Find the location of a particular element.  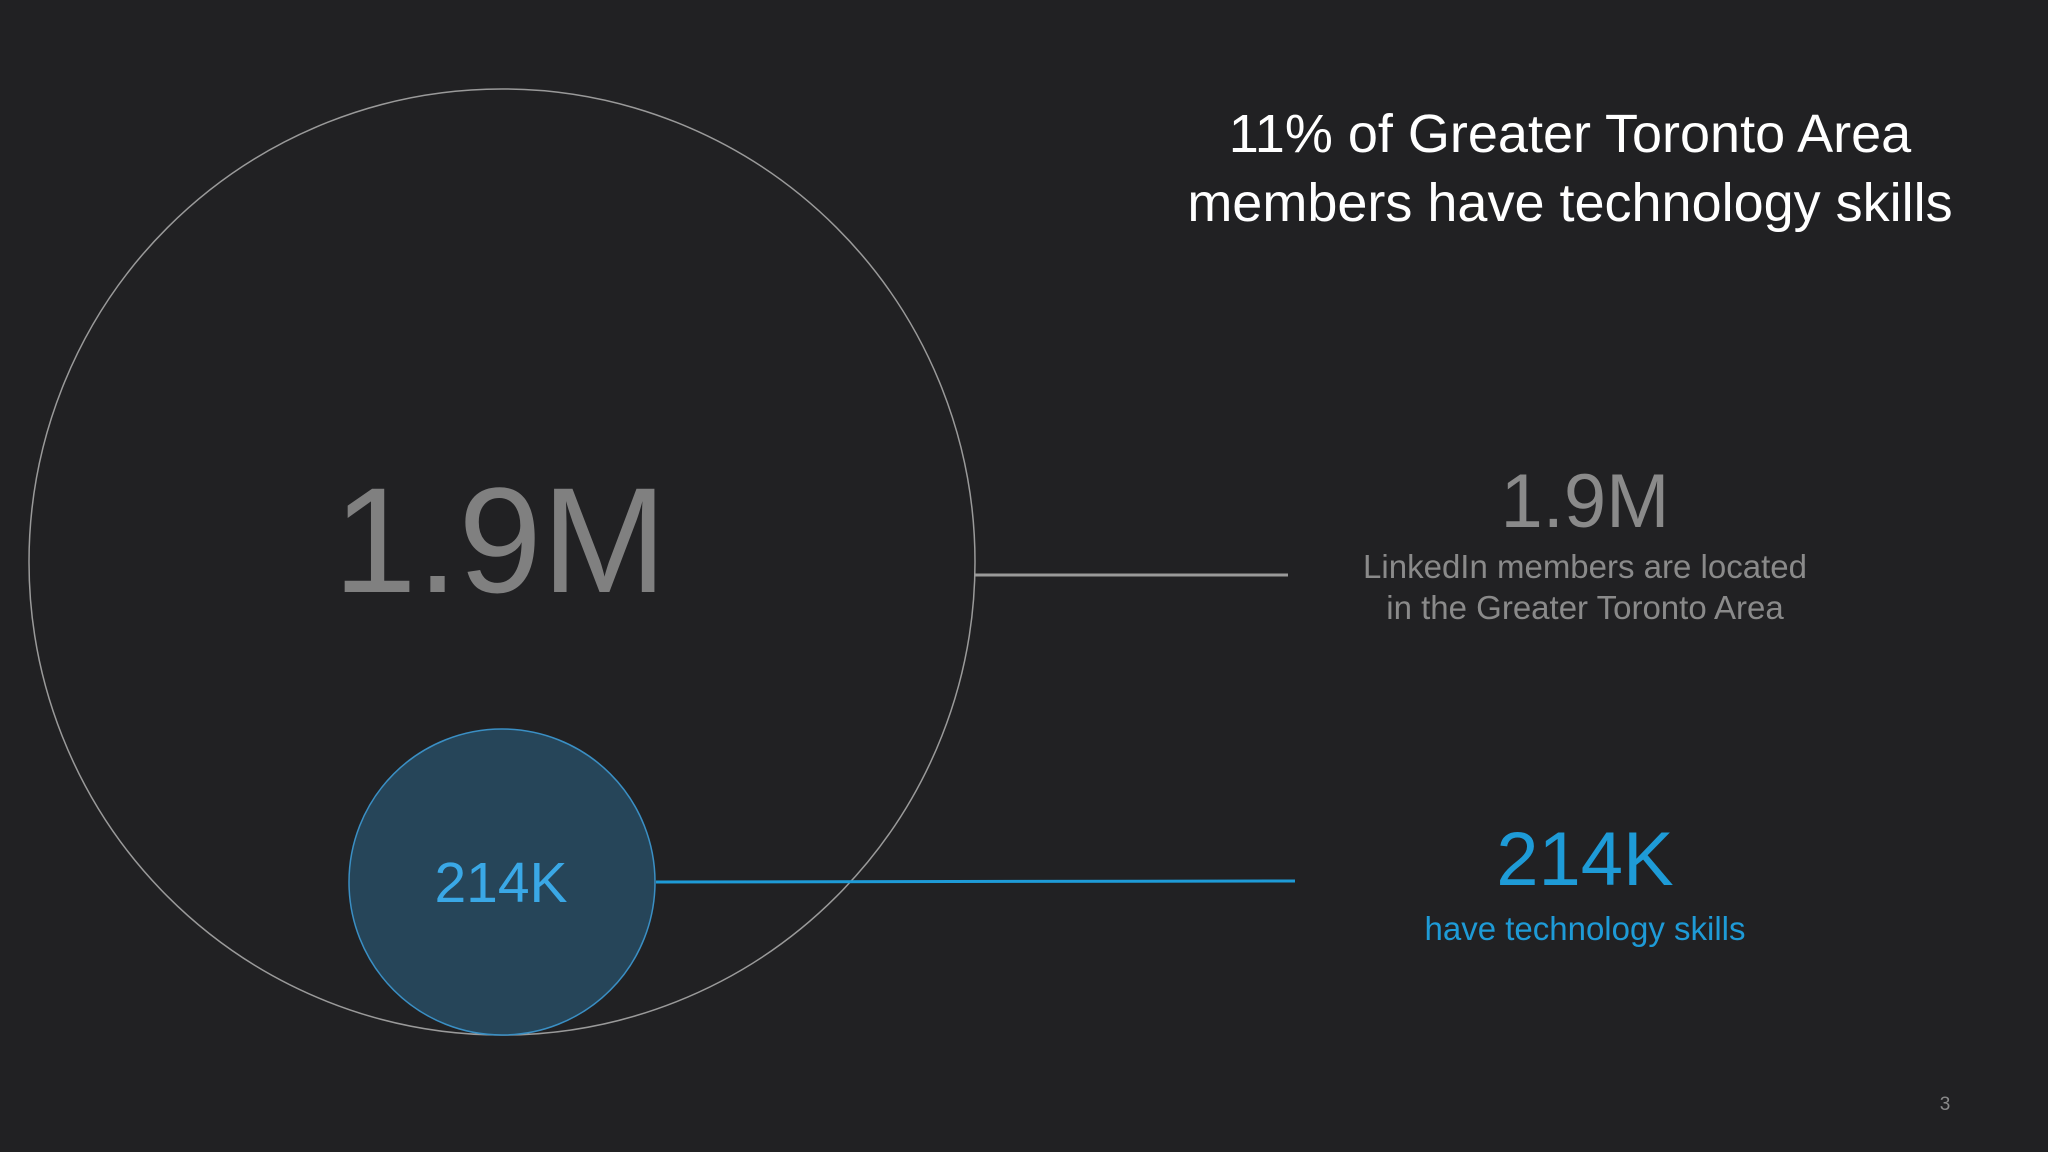

connector-line-tech is located at coordinates (975, 881).